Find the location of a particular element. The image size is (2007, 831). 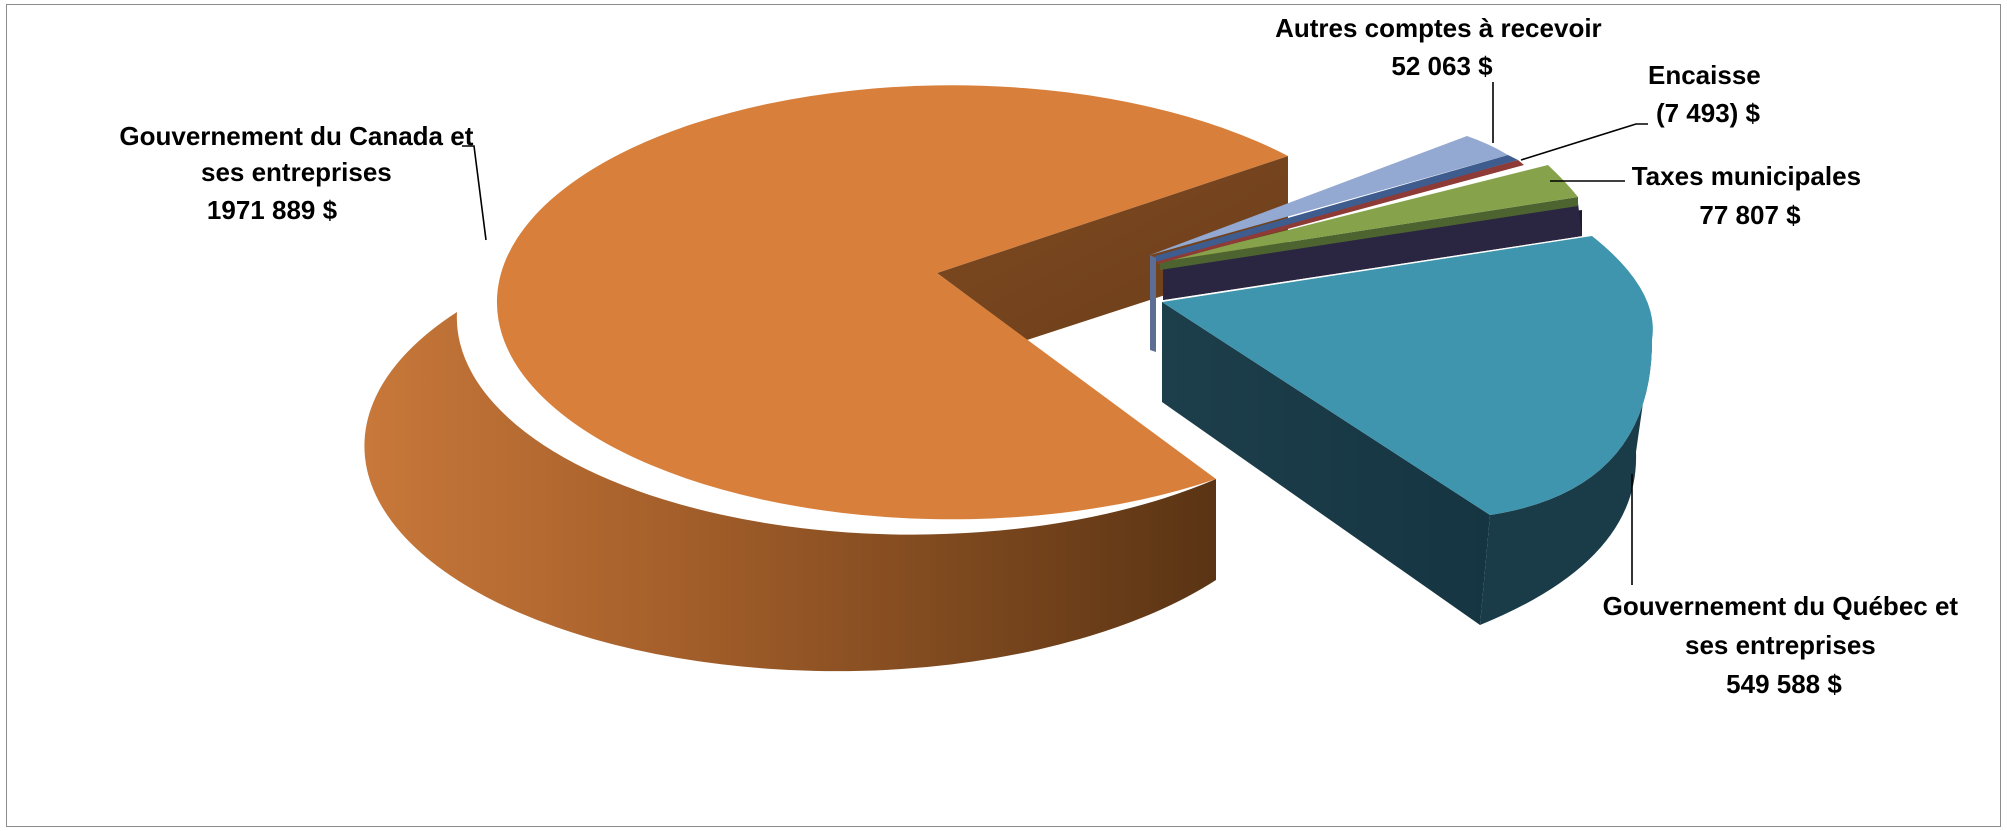

leader-line-encaisse is located at coordinates (1584, 142).